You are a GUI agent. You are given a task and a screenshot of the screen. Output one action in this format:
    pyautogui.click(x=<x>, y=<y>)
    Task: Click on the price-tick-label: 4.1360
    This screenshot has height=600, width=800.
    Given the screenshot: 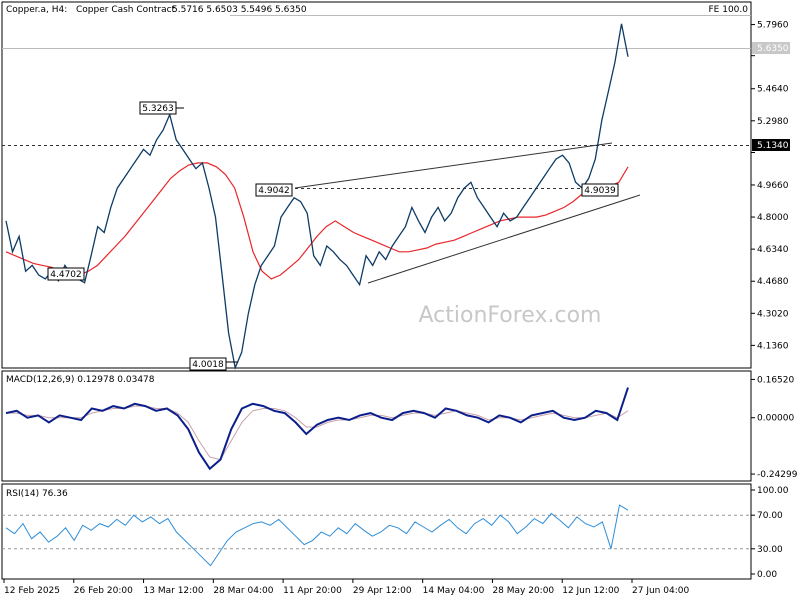 What is the action you would take?
    pyautogui.click(x=773, y=346)
    